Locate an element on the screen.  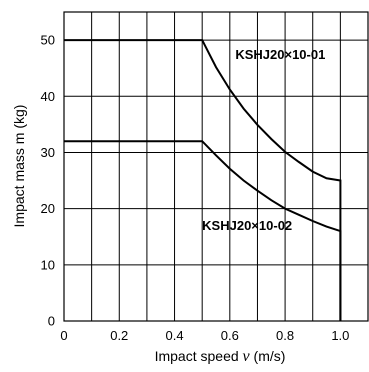
series-label-1: KSHJ20×10-01 is located at coordinates (280, 54).